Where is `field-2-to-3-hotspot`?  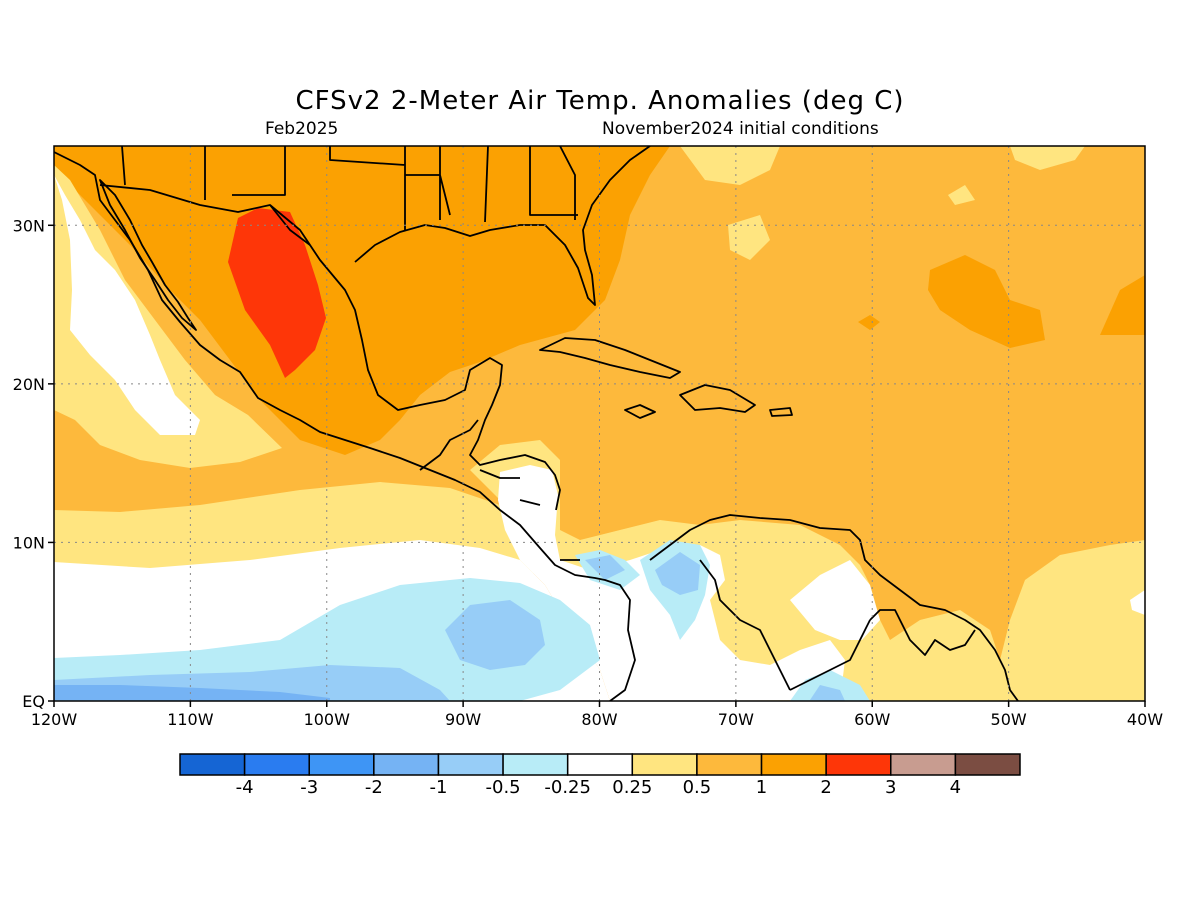
field-2-to-3-hotspot is located at coordinates (277, 293).